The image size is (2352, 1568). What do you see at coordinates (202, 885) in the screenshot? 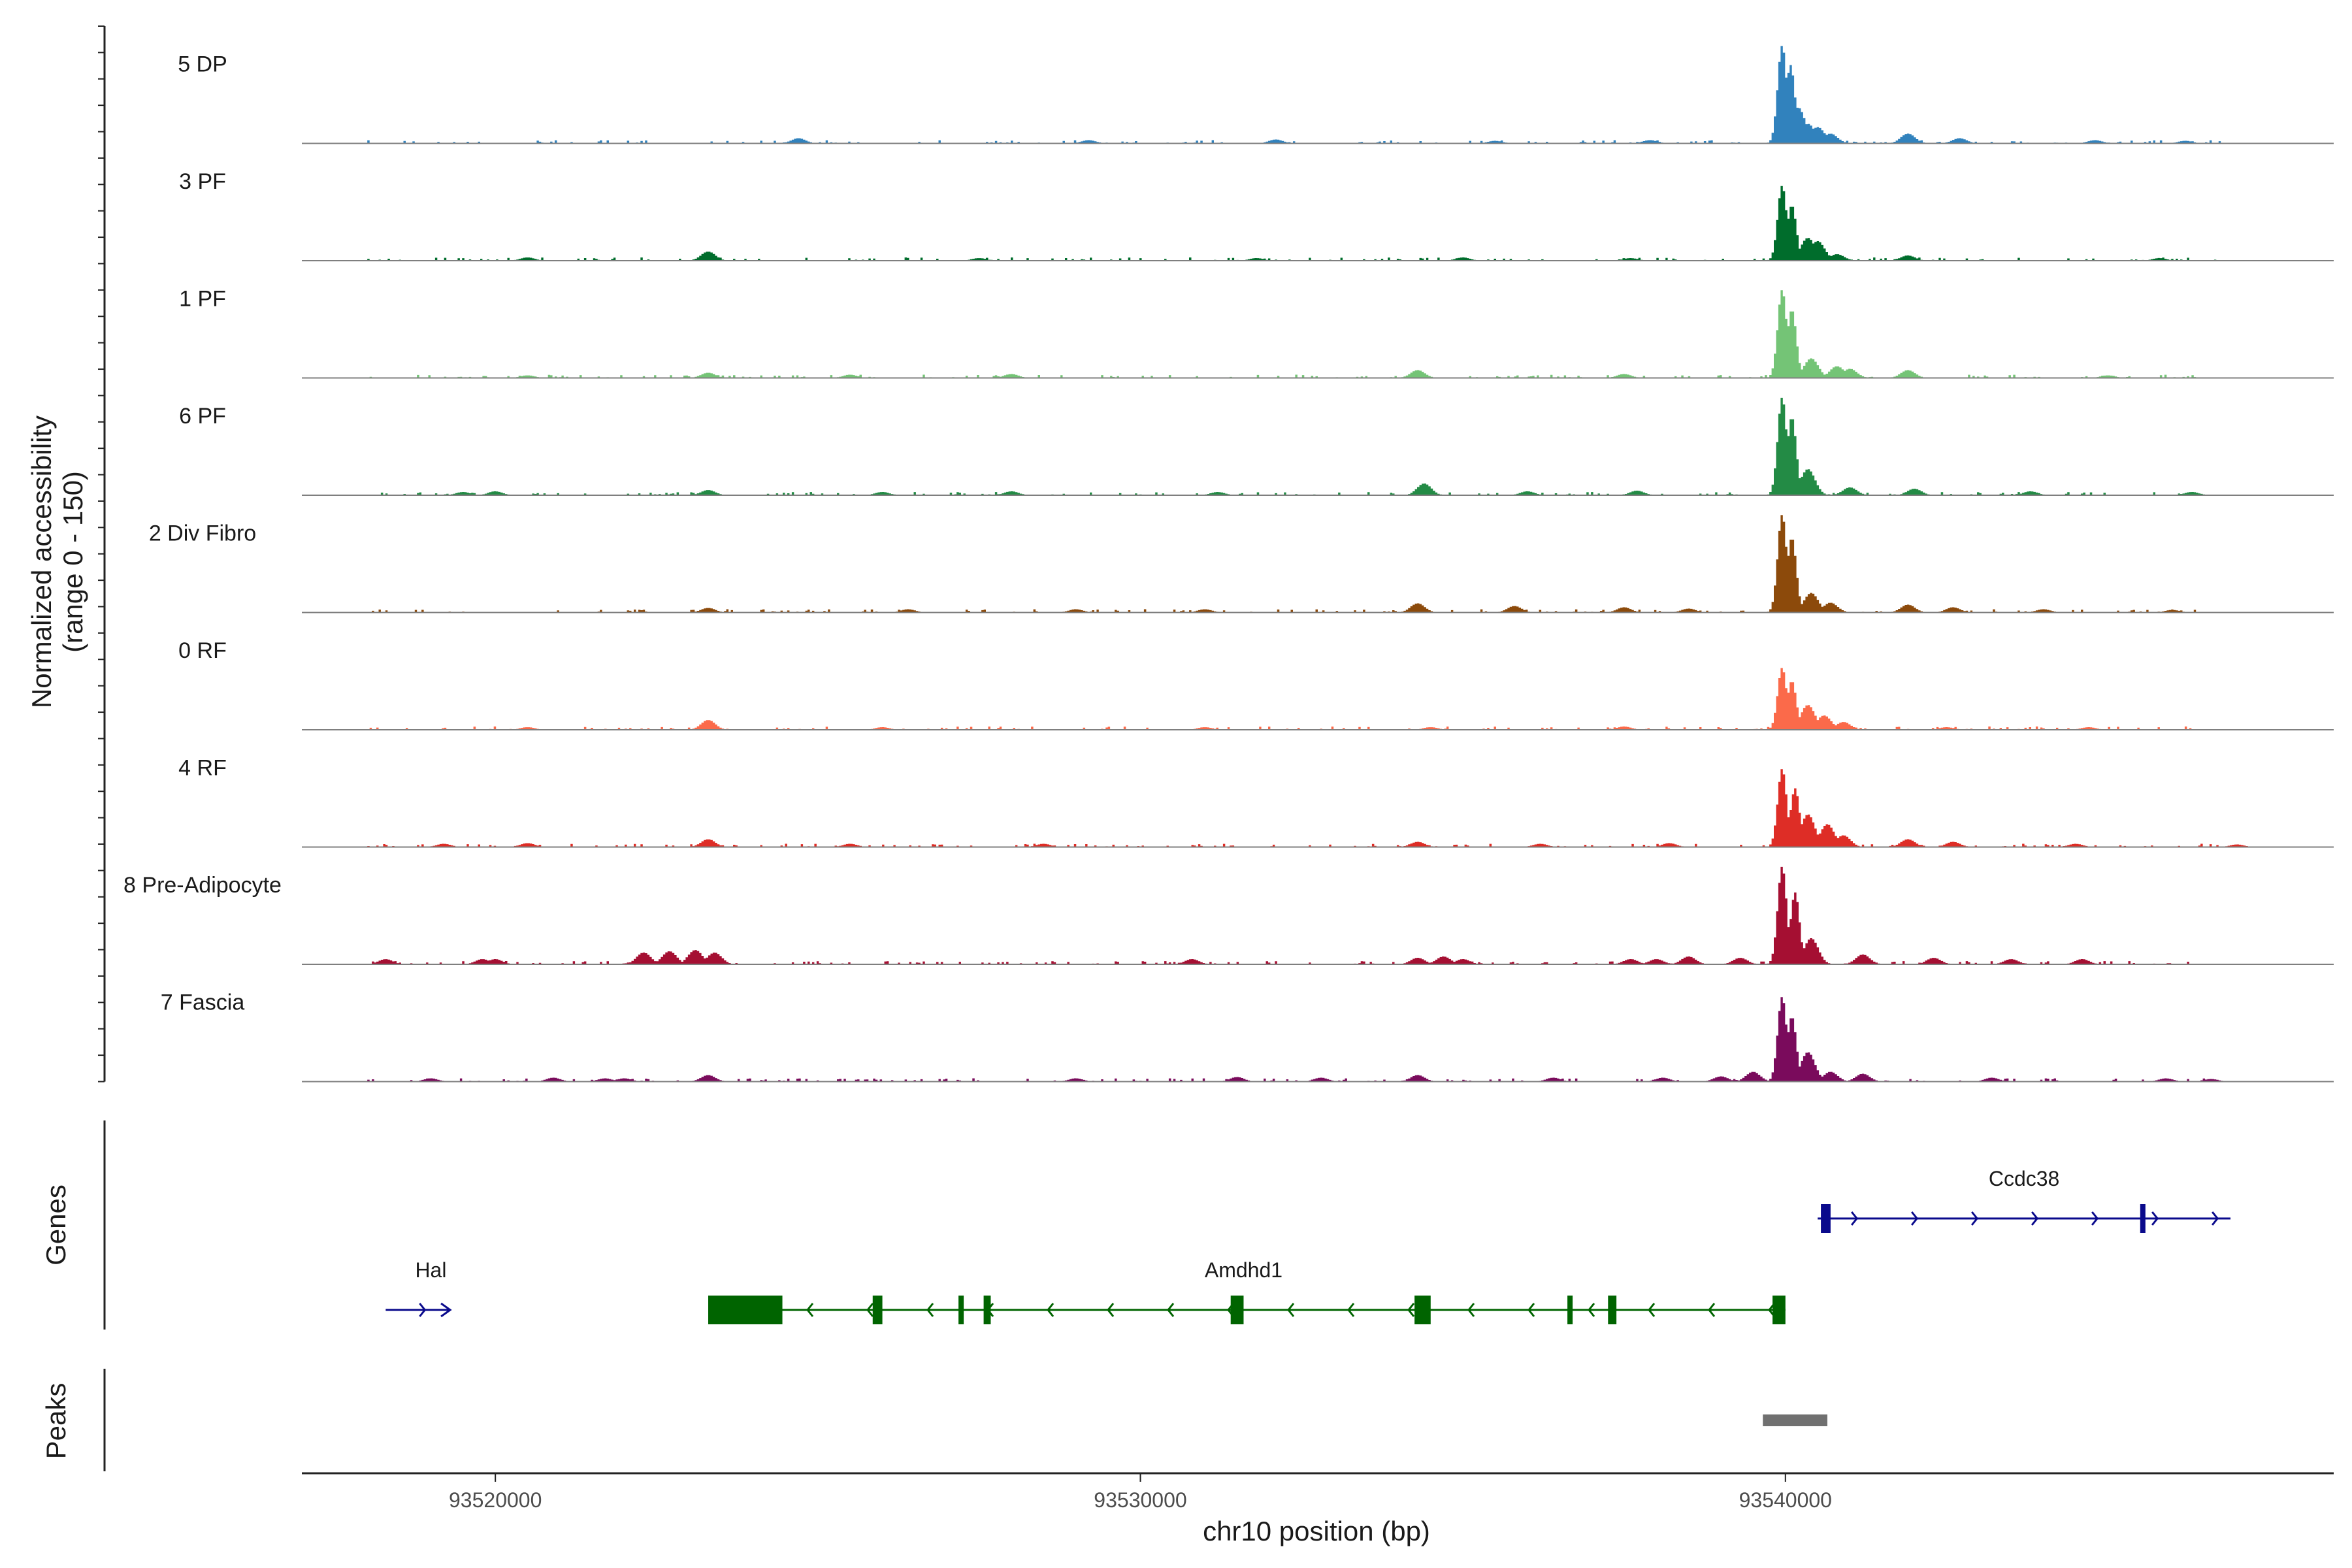
I see `track-label: 8 Pre-Adipocyte` at bounding box center [202, 885].